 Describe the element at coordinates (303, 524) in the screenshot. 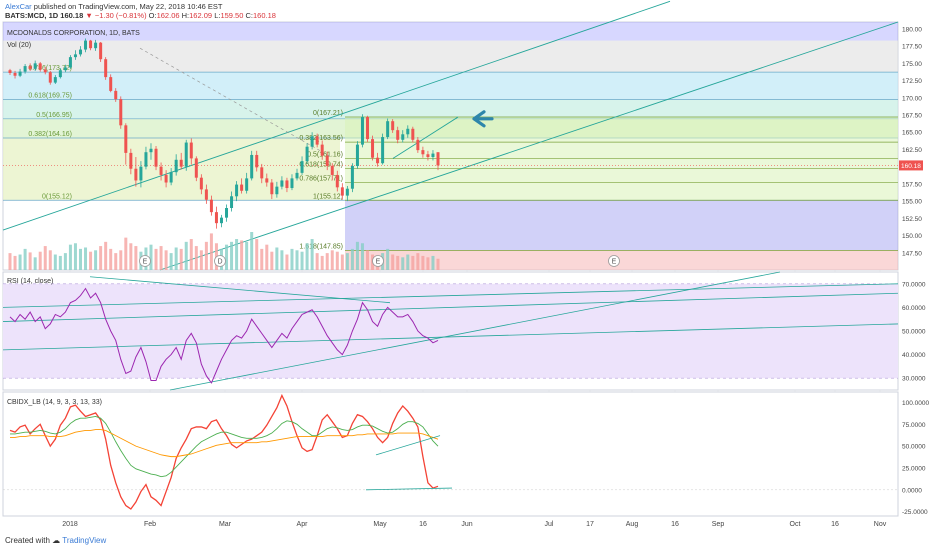

I see `x-axis-label: Apr` at that location.